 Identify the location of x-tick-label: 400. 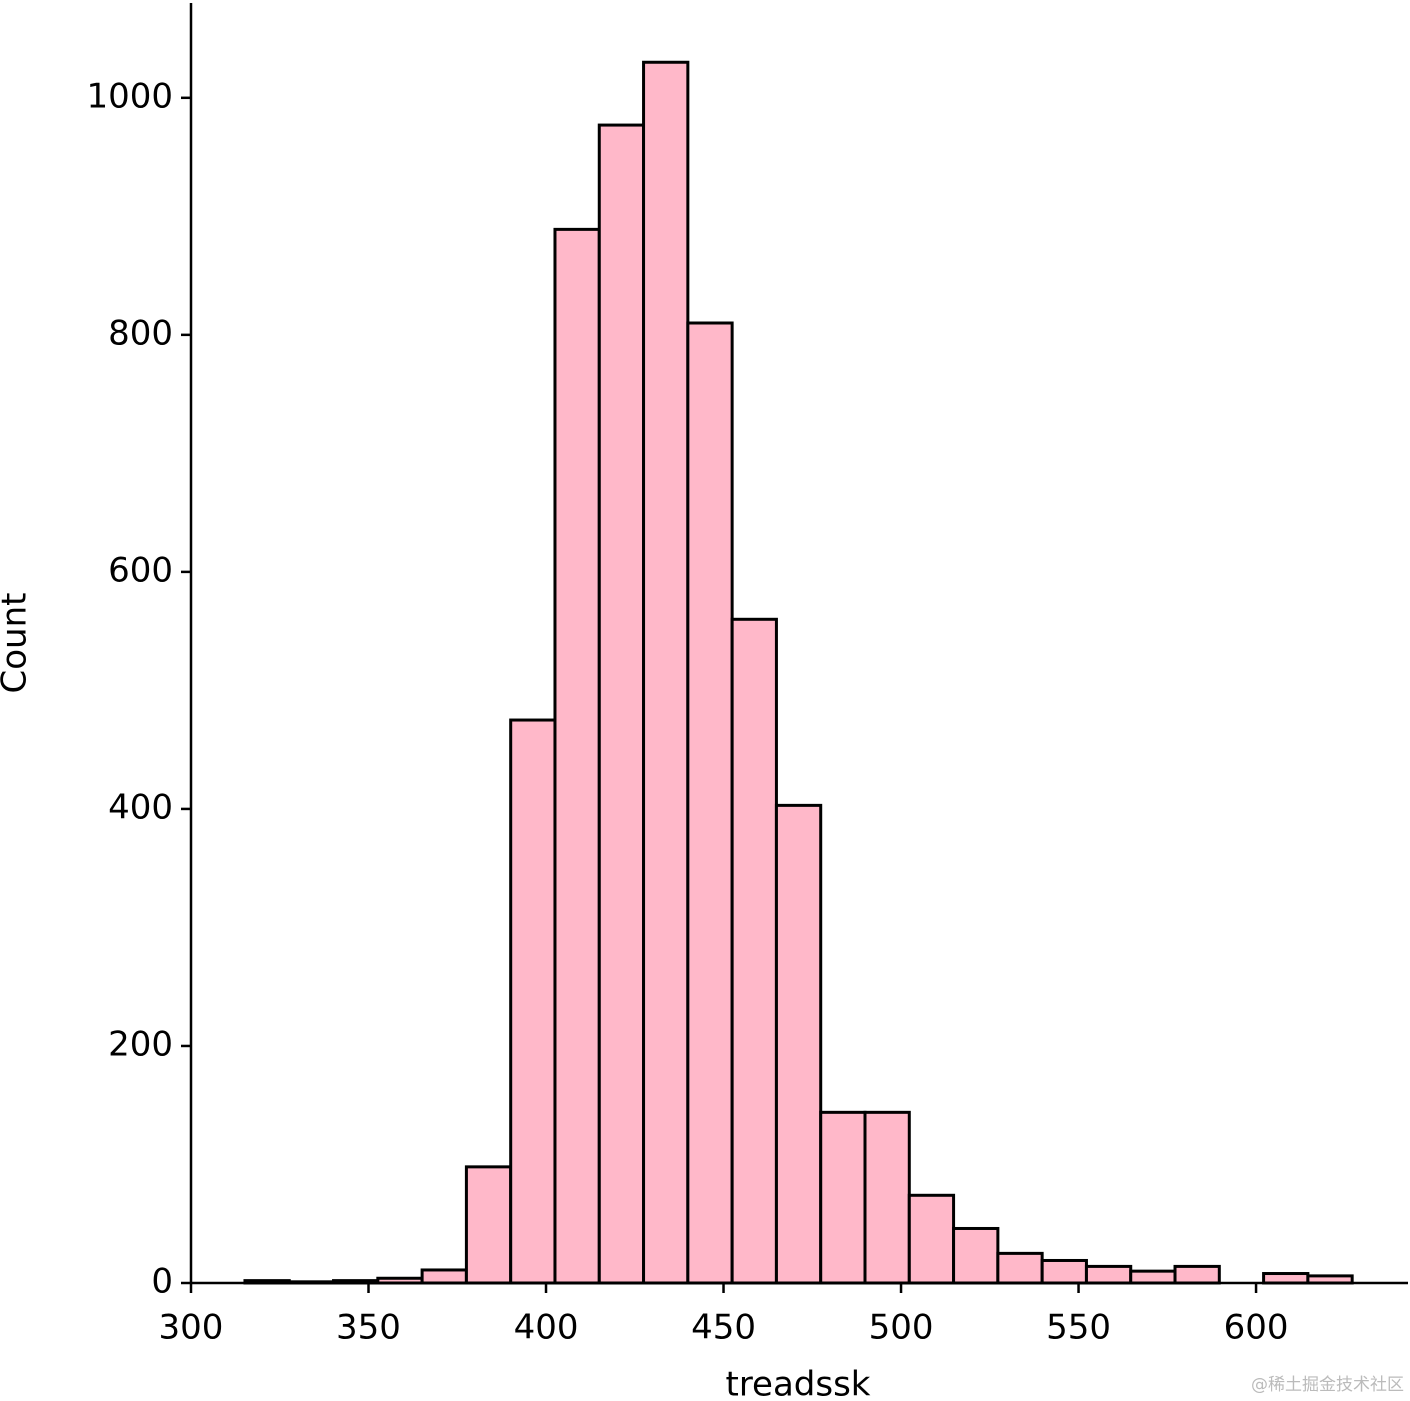
(546, 1328).